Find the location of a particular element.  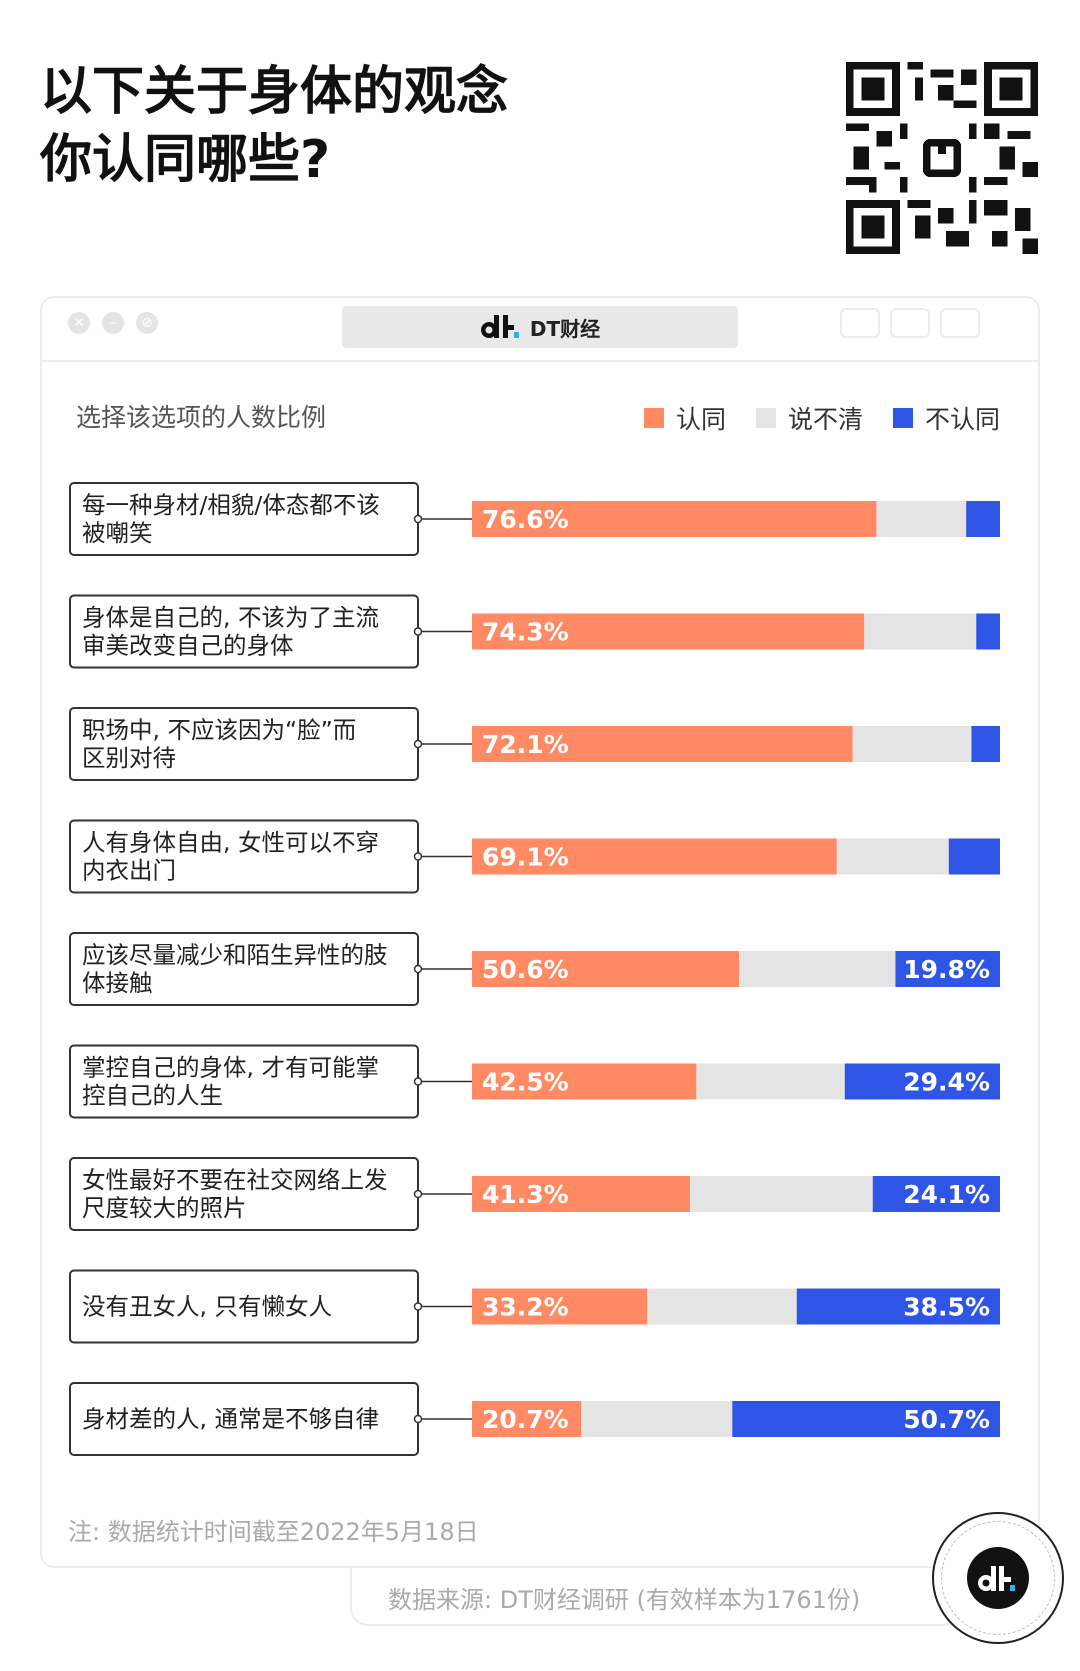

data-label-disagree: 50.7% is located at coordinates (946, 1419).